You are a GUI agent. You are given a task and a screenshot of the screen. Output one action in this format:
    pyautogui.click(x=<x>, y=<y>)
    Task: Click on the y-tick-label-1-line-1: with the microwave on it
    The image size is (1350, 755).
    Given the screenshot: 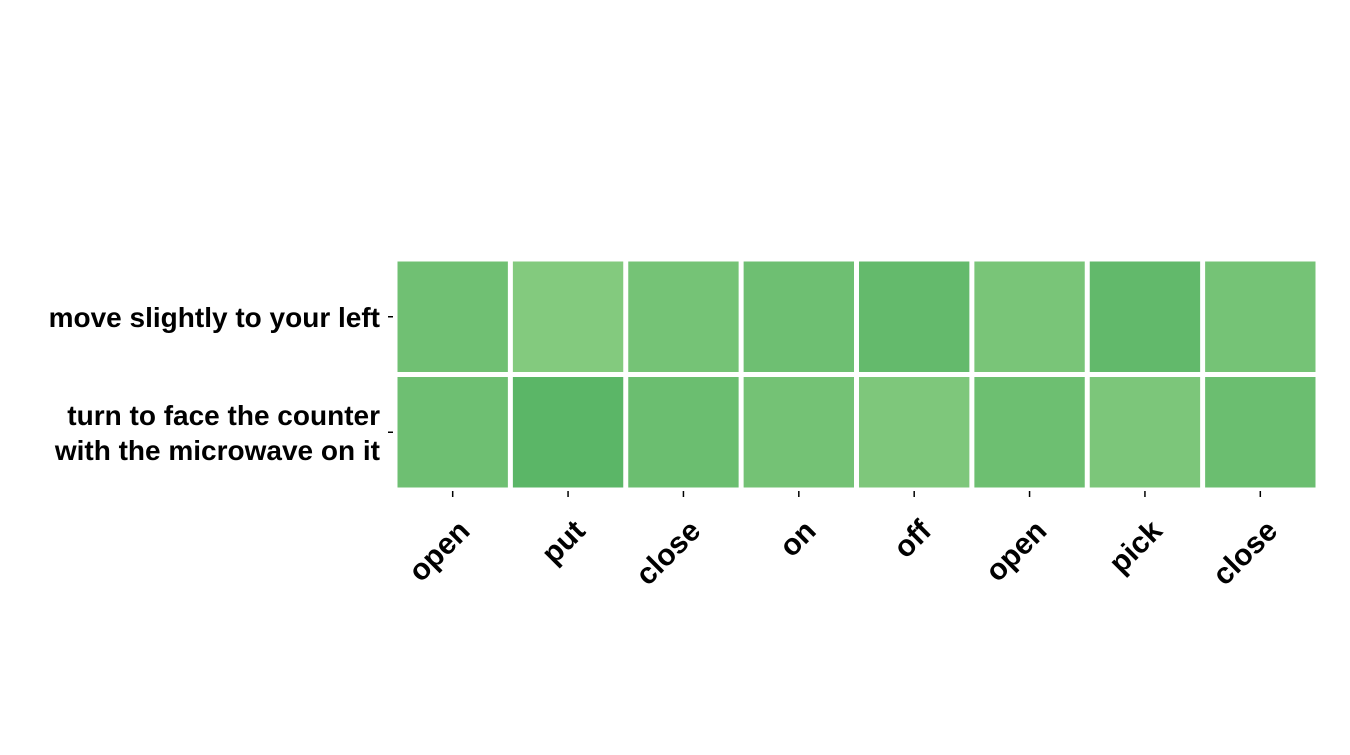 What is the action you would take?
    pyautogui.click(x=217, y=450)
    